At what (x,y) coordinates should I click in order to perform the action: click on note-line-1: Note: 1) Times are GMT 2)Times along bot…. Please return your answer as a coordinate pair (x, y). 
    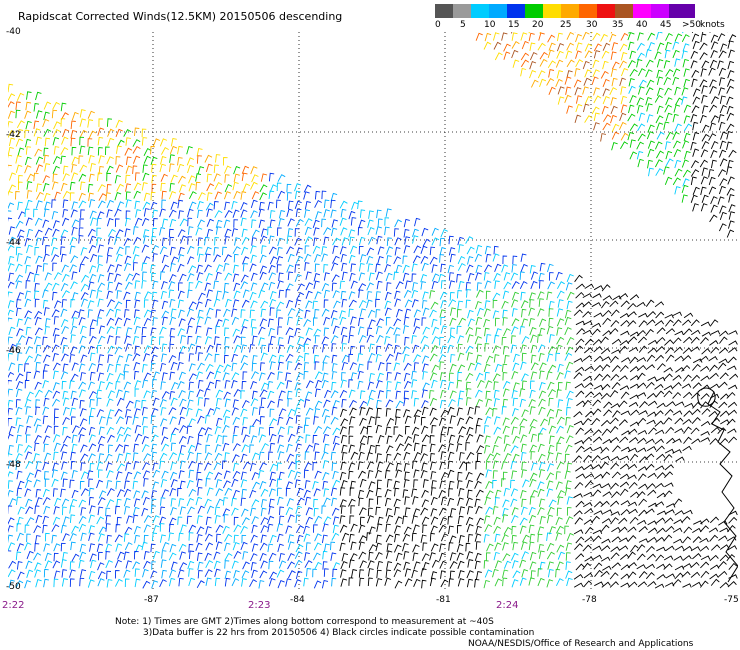
    Looking at the image, I should click on (304, 622).